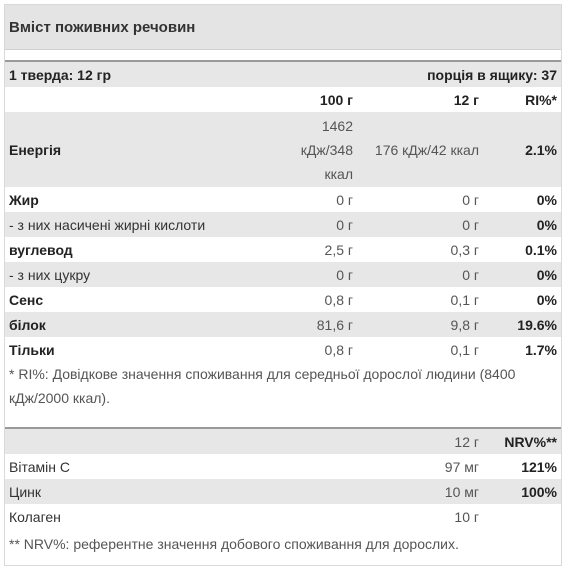 The image size is (570, 570). What do you see at coordinates (420, 149) in the screenshot?
I see `energy-per12: 176 кДж/42 ккал` at bounding box center [420, 149].